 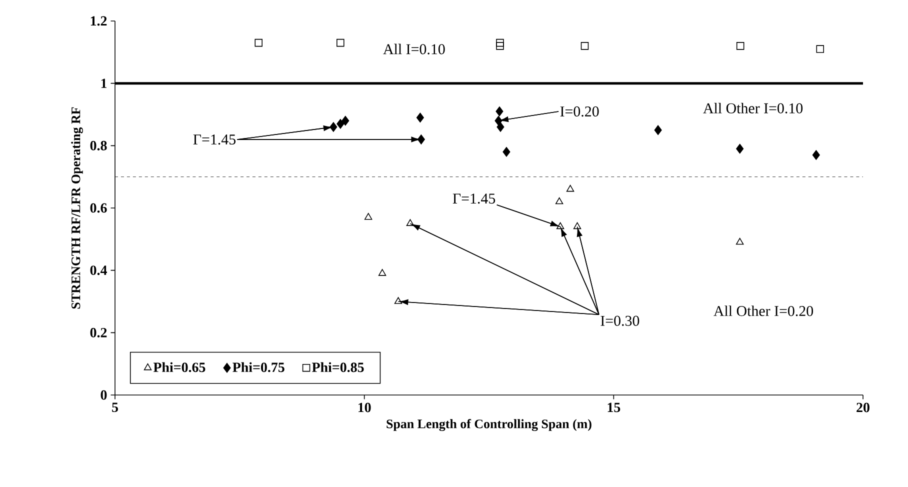 What do you see at coordinates (753, 108) in the screenshot?
I see `annotation: All Other I=0.10` at bounding box center [753, 108].